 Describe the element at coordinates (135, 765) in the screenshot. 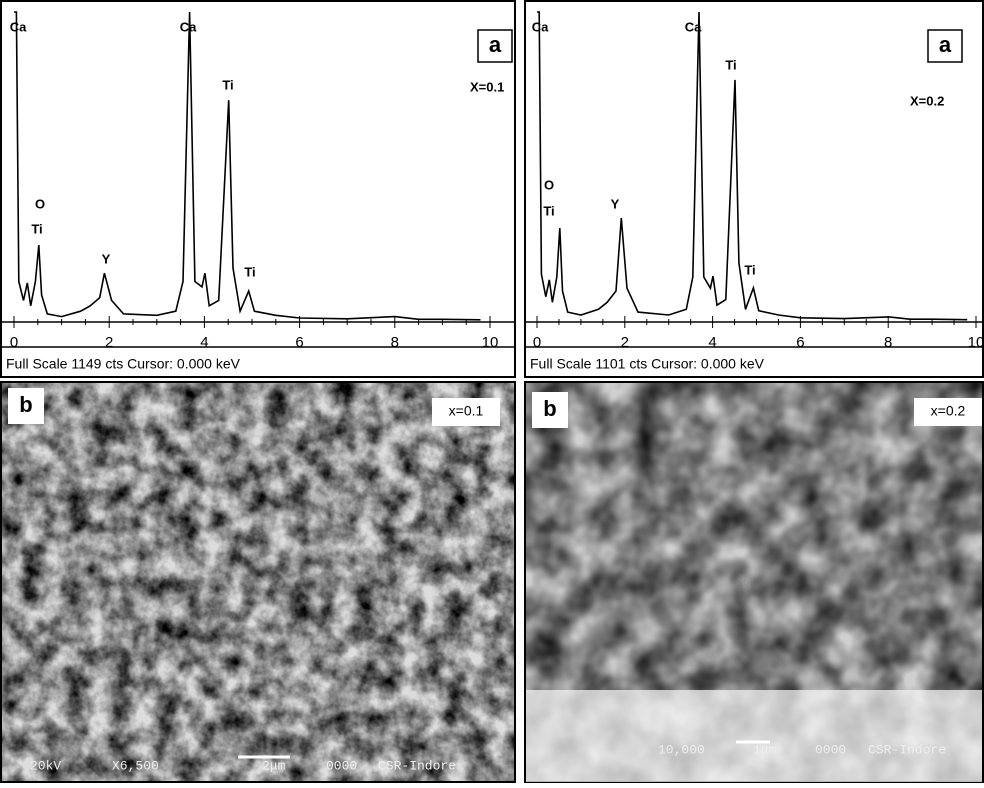

I see `sem-info: X6,500` at that location.